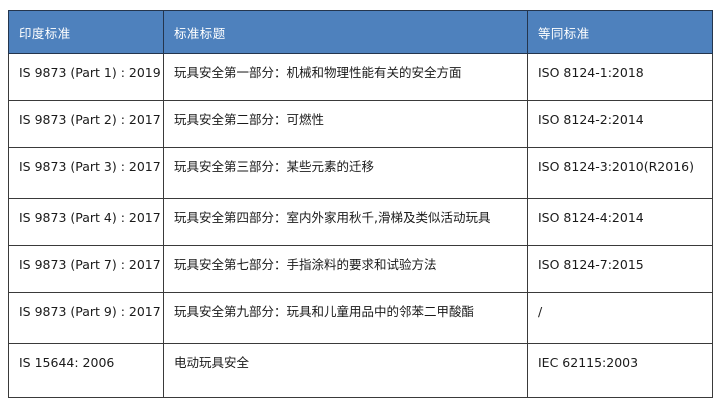  Describe the element at coordinates (345, 269) in the screenshot. I see `cell-standard-title: 玩具安全第七部分：手指涂料的要求和试验方法` at that location.